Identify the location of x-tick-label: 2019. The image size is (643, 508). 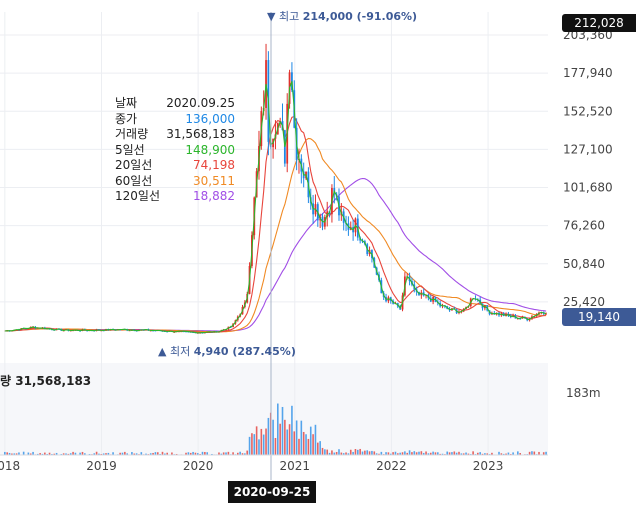
(101, 466).